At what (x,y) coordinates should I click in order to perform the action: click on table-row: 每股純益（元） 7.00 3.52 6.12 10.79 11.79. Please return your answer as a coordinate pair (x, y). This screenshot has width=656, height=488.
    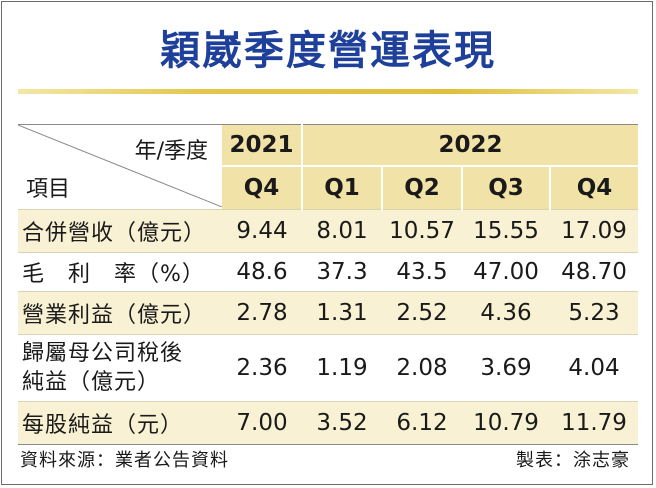
    Looking at the image, I should click on (328, 423).